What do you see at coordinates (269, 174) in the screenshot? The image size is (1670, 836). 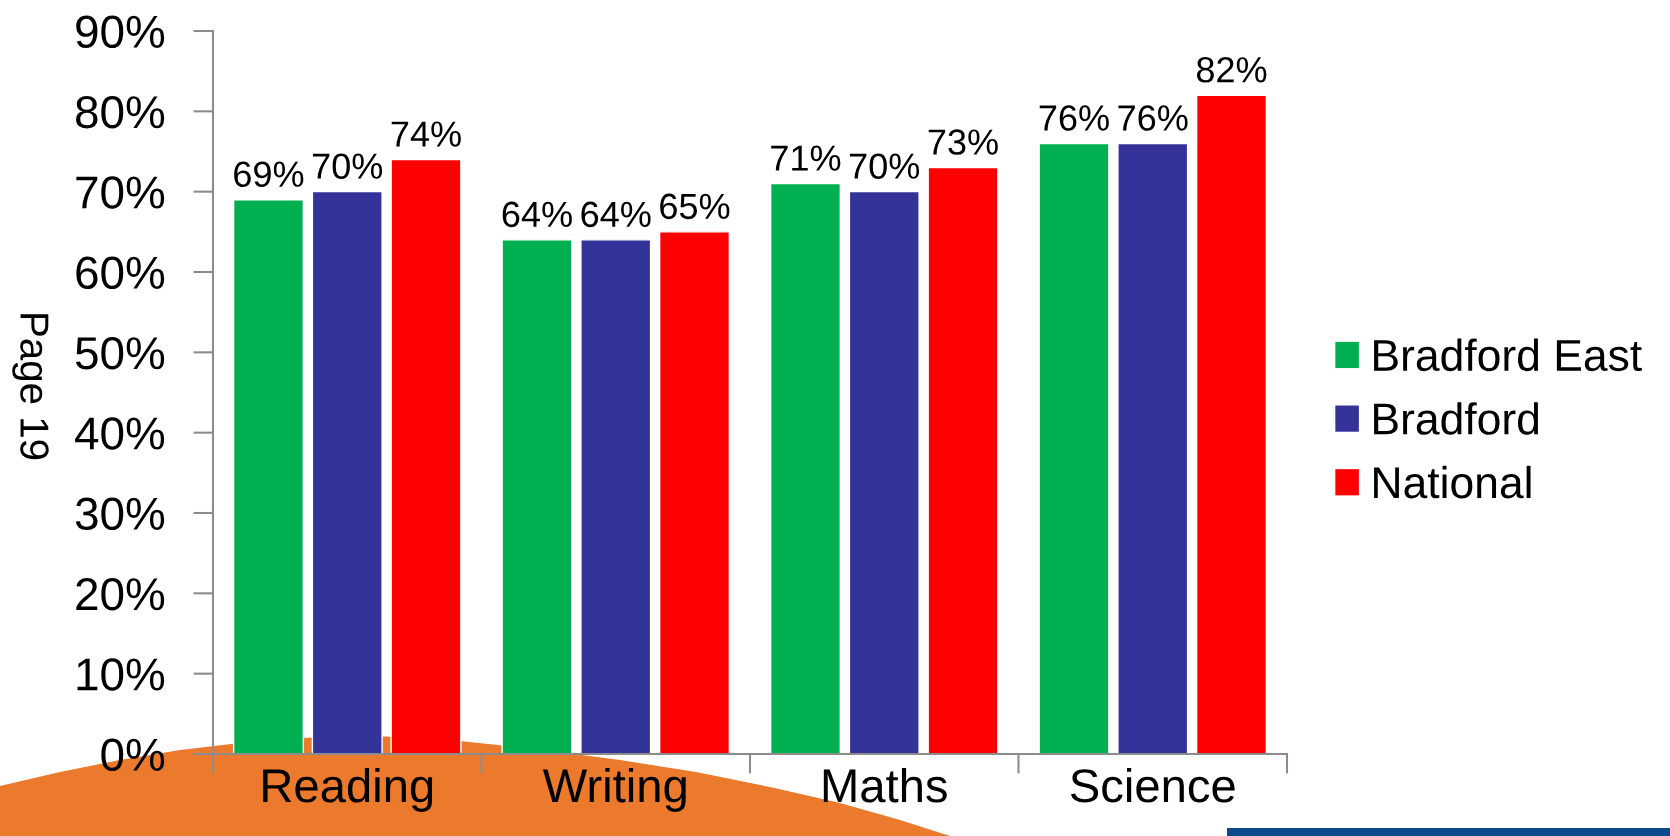 I see `data-label: 69%` at bounding box center [269, 174].